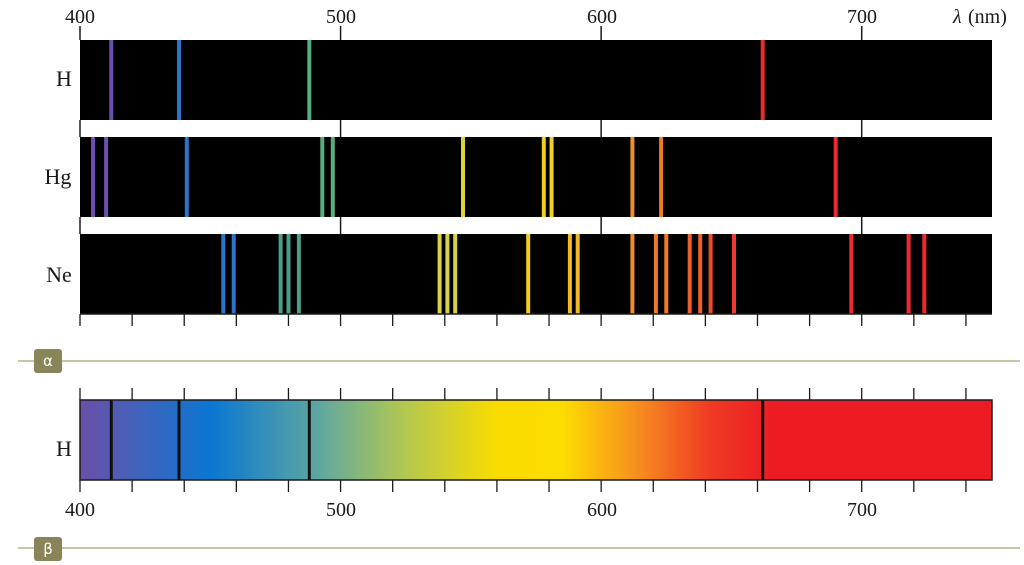 The height and width of the screenshot is (565, 1024). What do you see at coordinates (602, 17) in the screenshot?
I see `top-tick-600: 600` at bounding box center [602, 17].